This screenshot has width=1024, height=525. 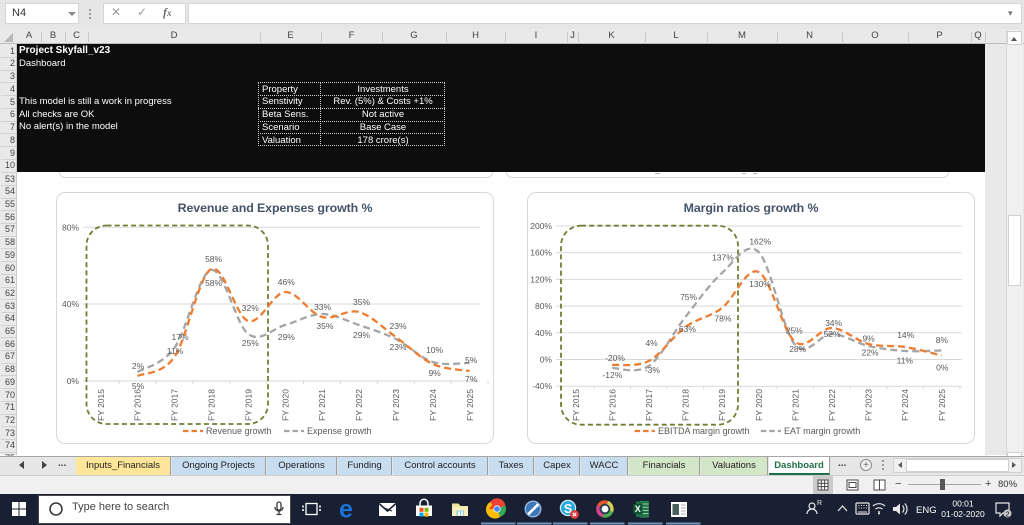 I want to click on svg-text: X, so click(x=638, y=509).